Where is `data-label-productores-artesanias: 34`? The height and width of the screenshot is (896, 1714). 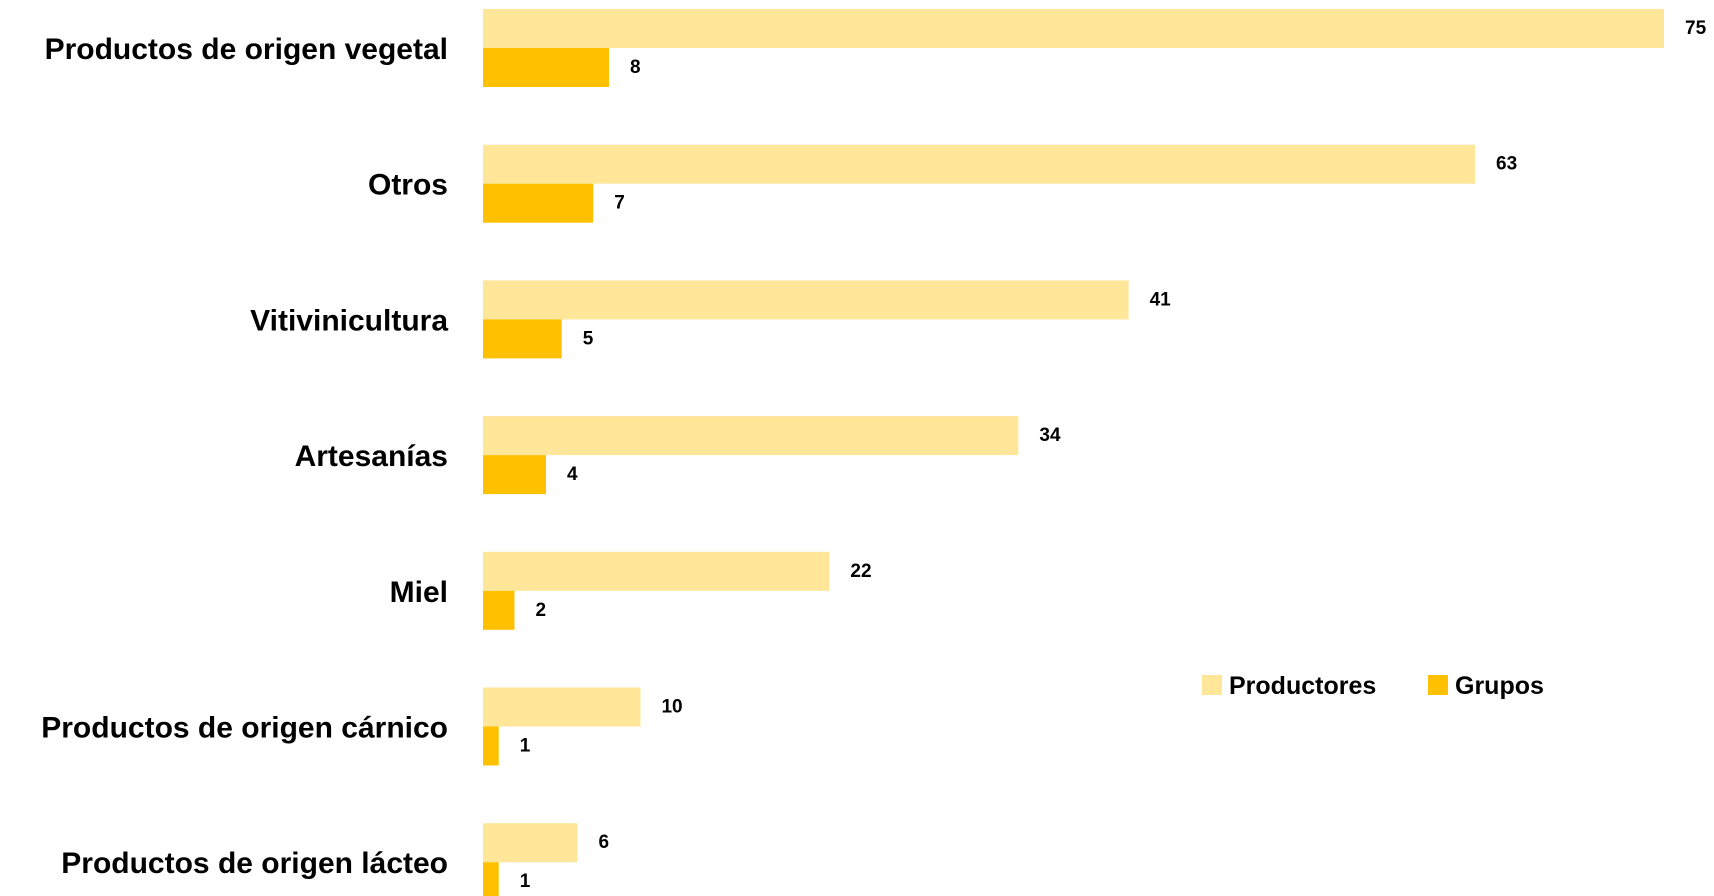 data-label-productores-artesanias: 34 is located at coordinates (1050, 435).